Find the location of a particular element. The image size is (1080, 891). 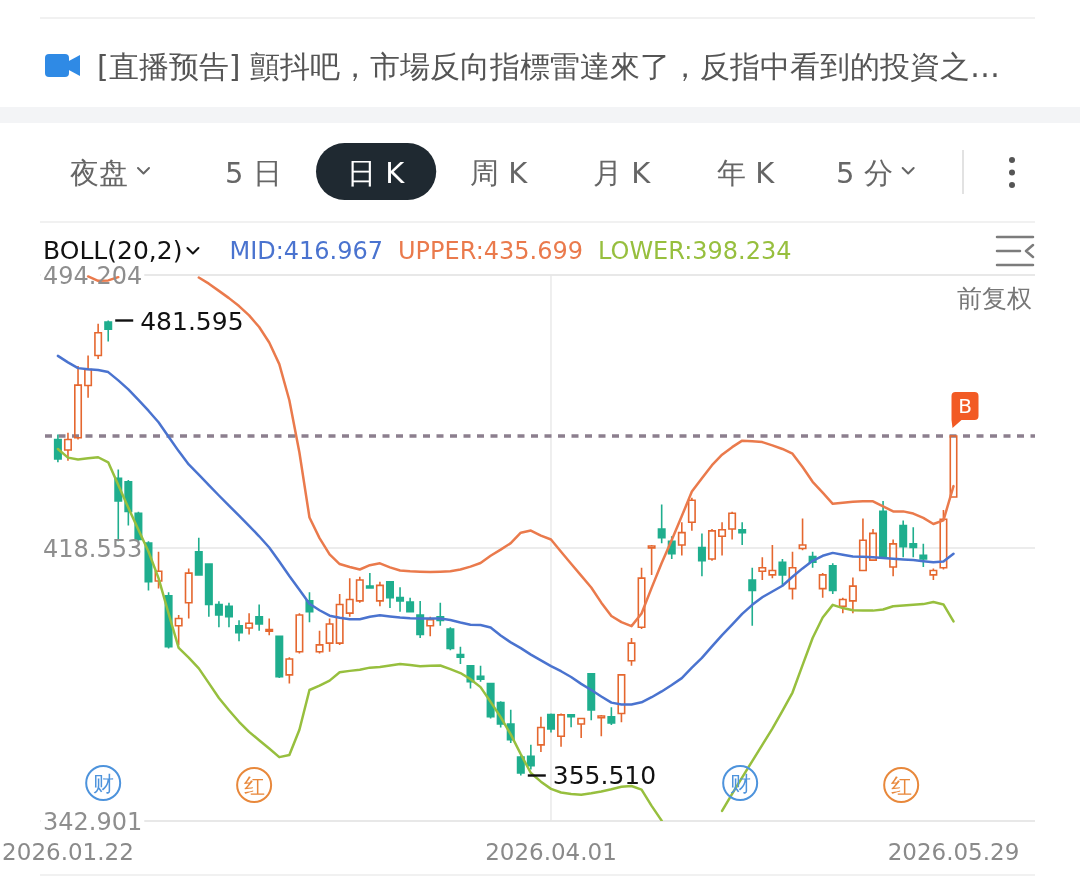

text: 周 K is located at coordinates (499, 173).